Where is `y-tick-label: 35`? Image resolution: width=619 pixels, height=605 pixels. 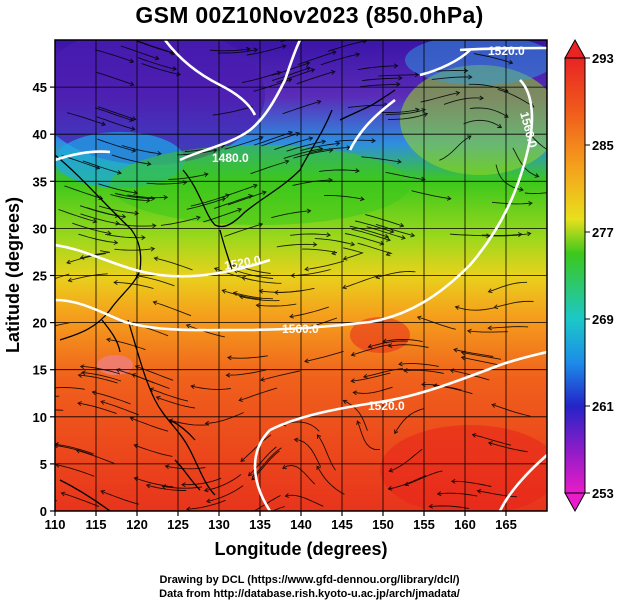 y-tick-label: 35 is located at coordinates (40, 181).